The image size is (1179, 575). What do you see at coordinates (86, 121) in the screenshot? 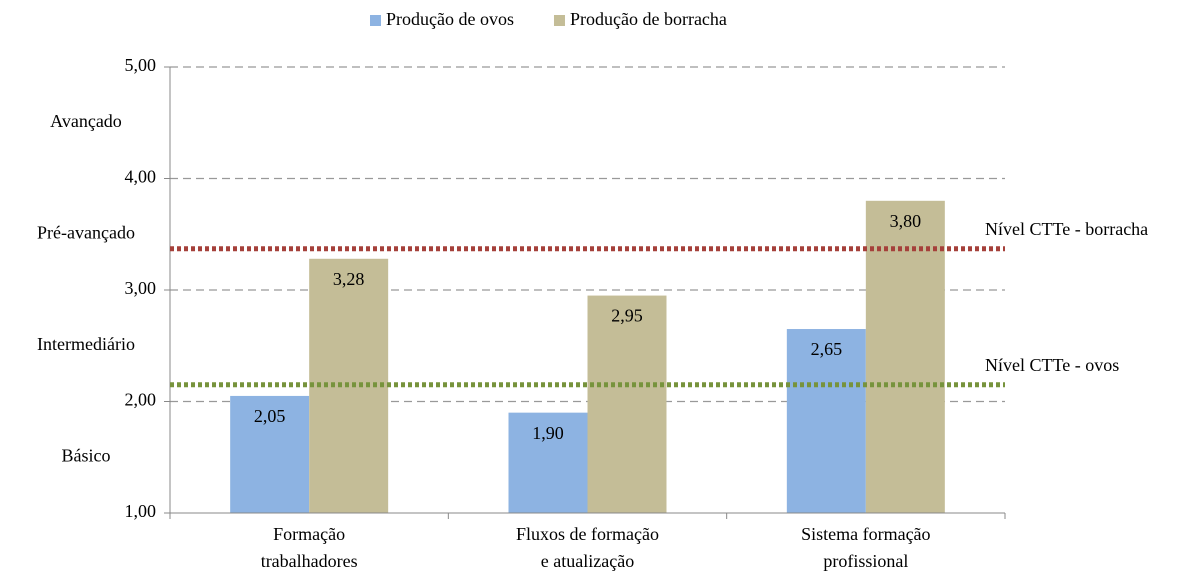
I see `level-label: Avançado` at bounding box center [86, 121].